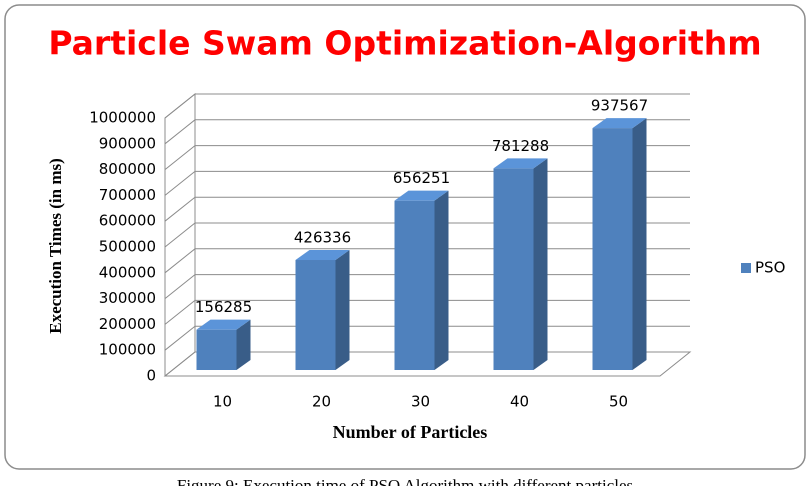  Describe the element at coordinates (127, 350) in the screenshot. I see `y-tick-label: 100000` at that location.